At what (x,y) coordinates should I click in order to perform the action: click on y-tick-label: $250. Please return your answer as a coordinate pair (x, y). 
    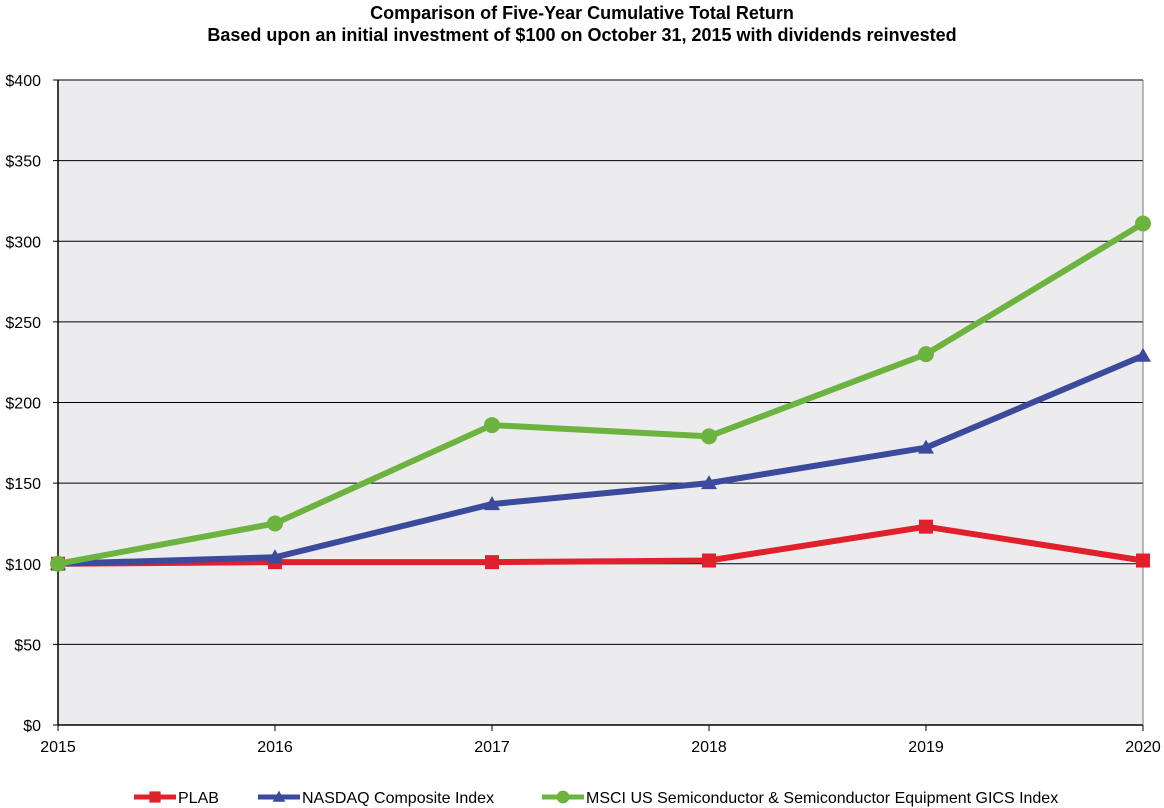
    Looking at the image, I should click on (23, 323).